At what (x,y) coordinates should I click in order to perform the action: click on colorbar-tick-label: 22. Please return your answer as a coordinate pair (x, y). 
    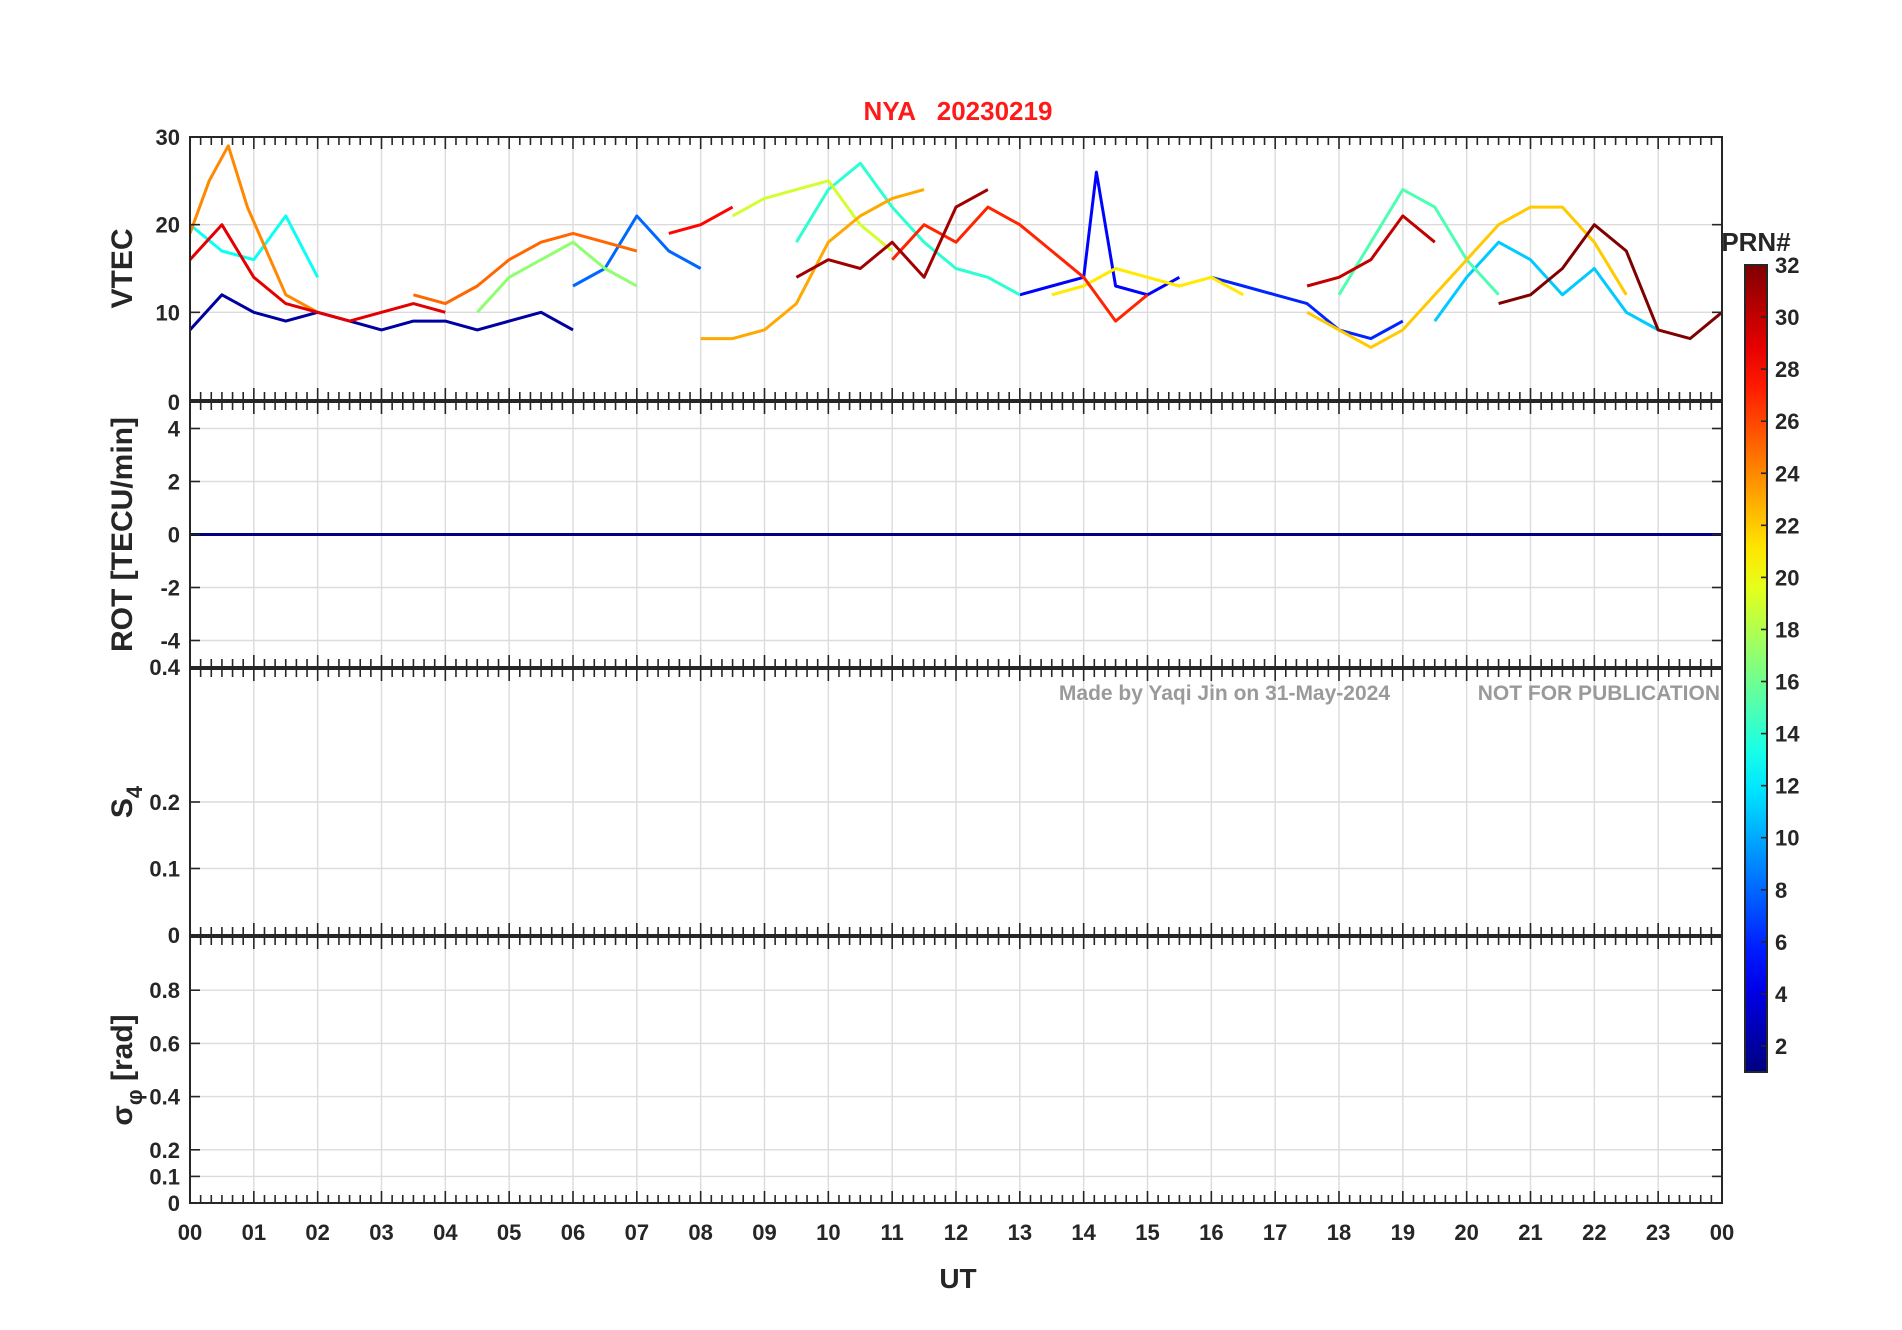
    Looking at the image, I should click on (1787, 525).